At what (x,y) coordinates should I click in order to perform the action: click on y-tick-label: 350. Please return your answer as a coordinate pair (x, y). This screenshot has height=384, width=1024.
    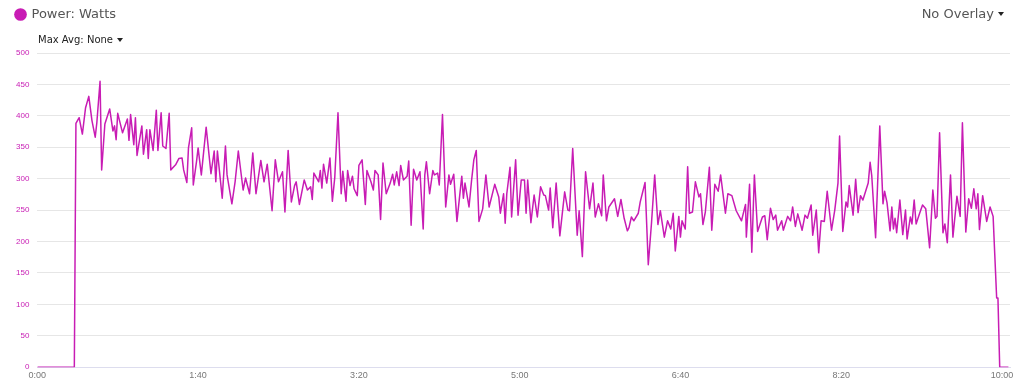
    Looking at the image, I should click on (22, 147).